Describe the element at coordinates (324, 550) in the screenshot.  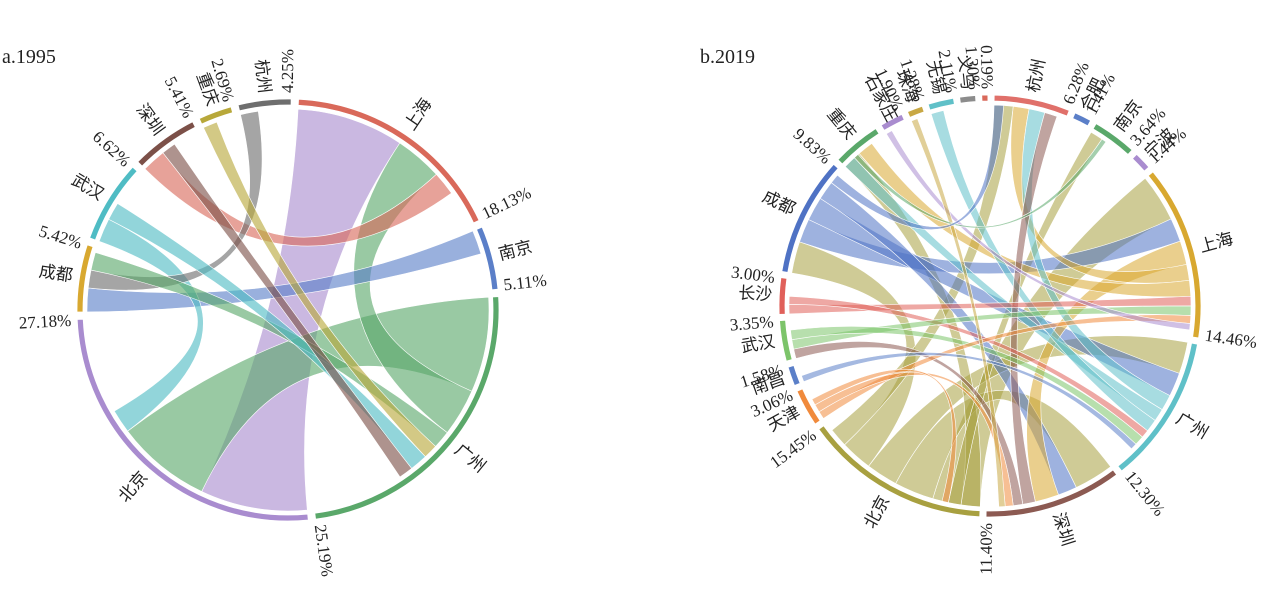
I see `node-percentage: 25.19%` at that location.